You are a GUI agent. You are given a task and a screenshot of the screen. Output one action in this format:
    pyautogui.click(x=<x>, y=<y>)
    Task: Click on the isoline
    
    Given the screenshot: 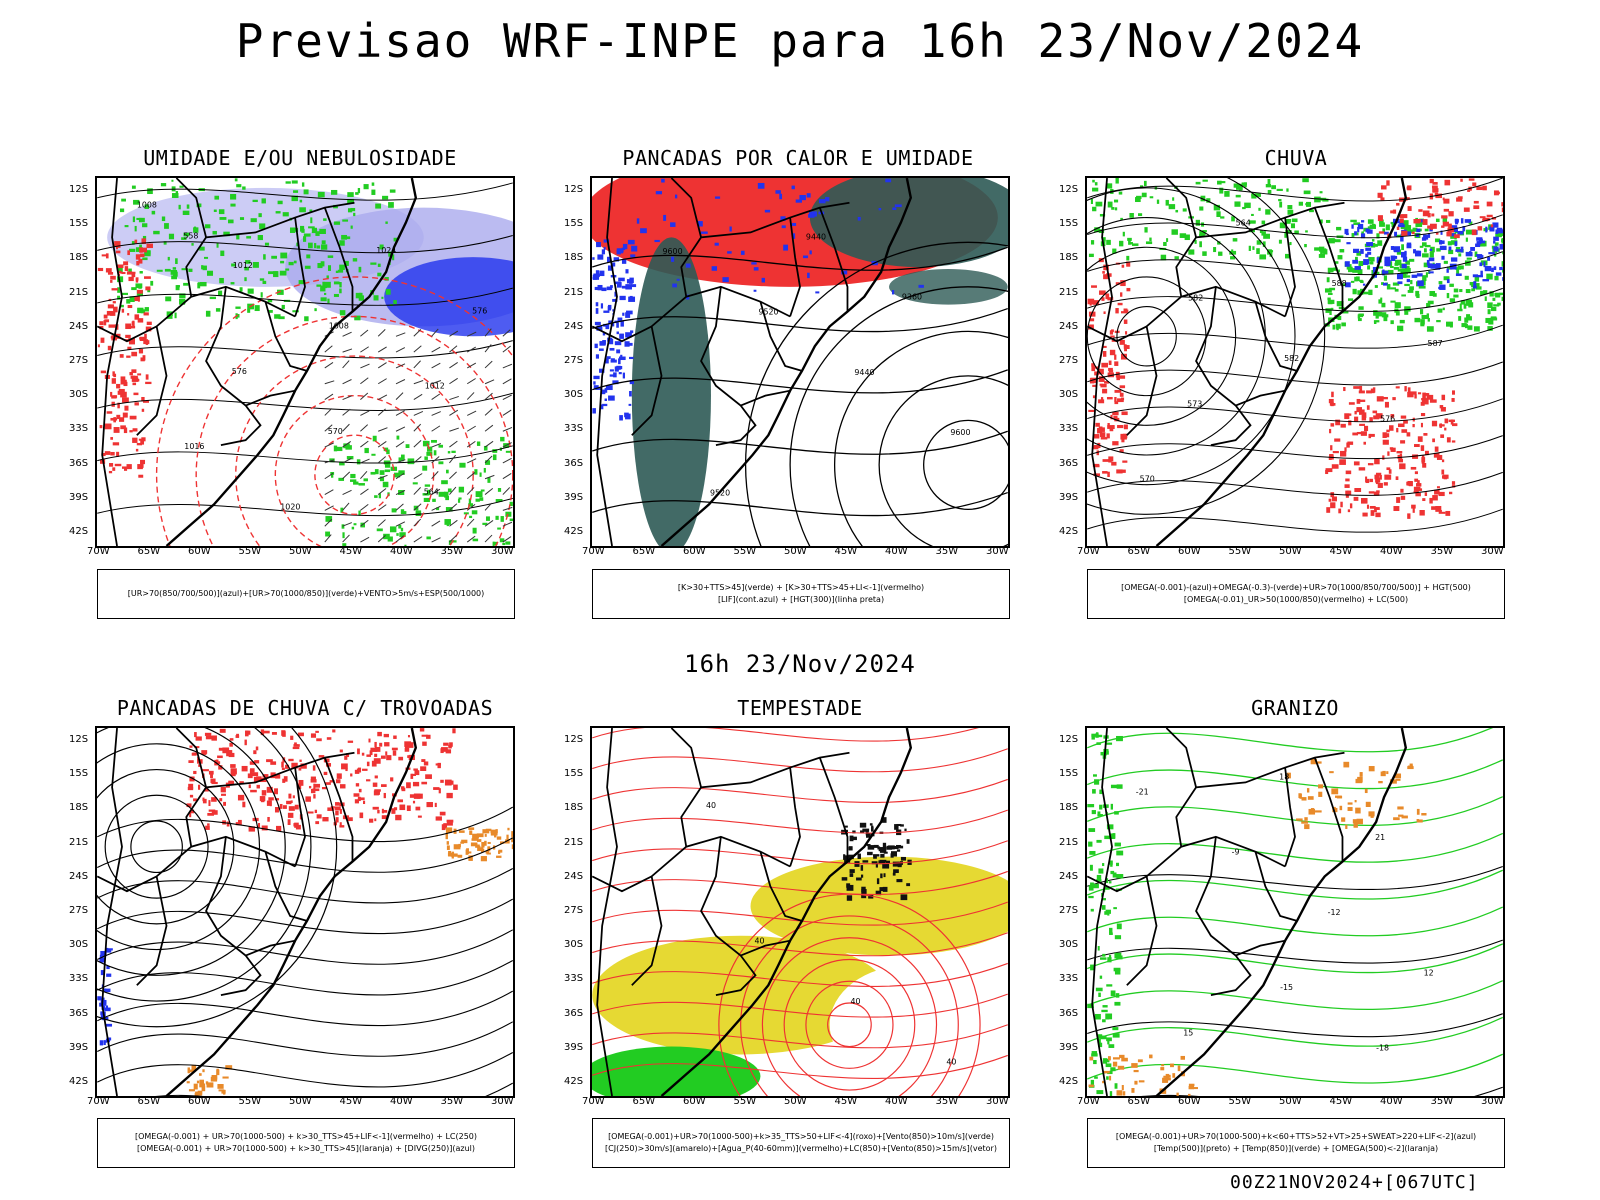 What is the action you would take?
    pyautogui.click(x=1295, y=189)
    